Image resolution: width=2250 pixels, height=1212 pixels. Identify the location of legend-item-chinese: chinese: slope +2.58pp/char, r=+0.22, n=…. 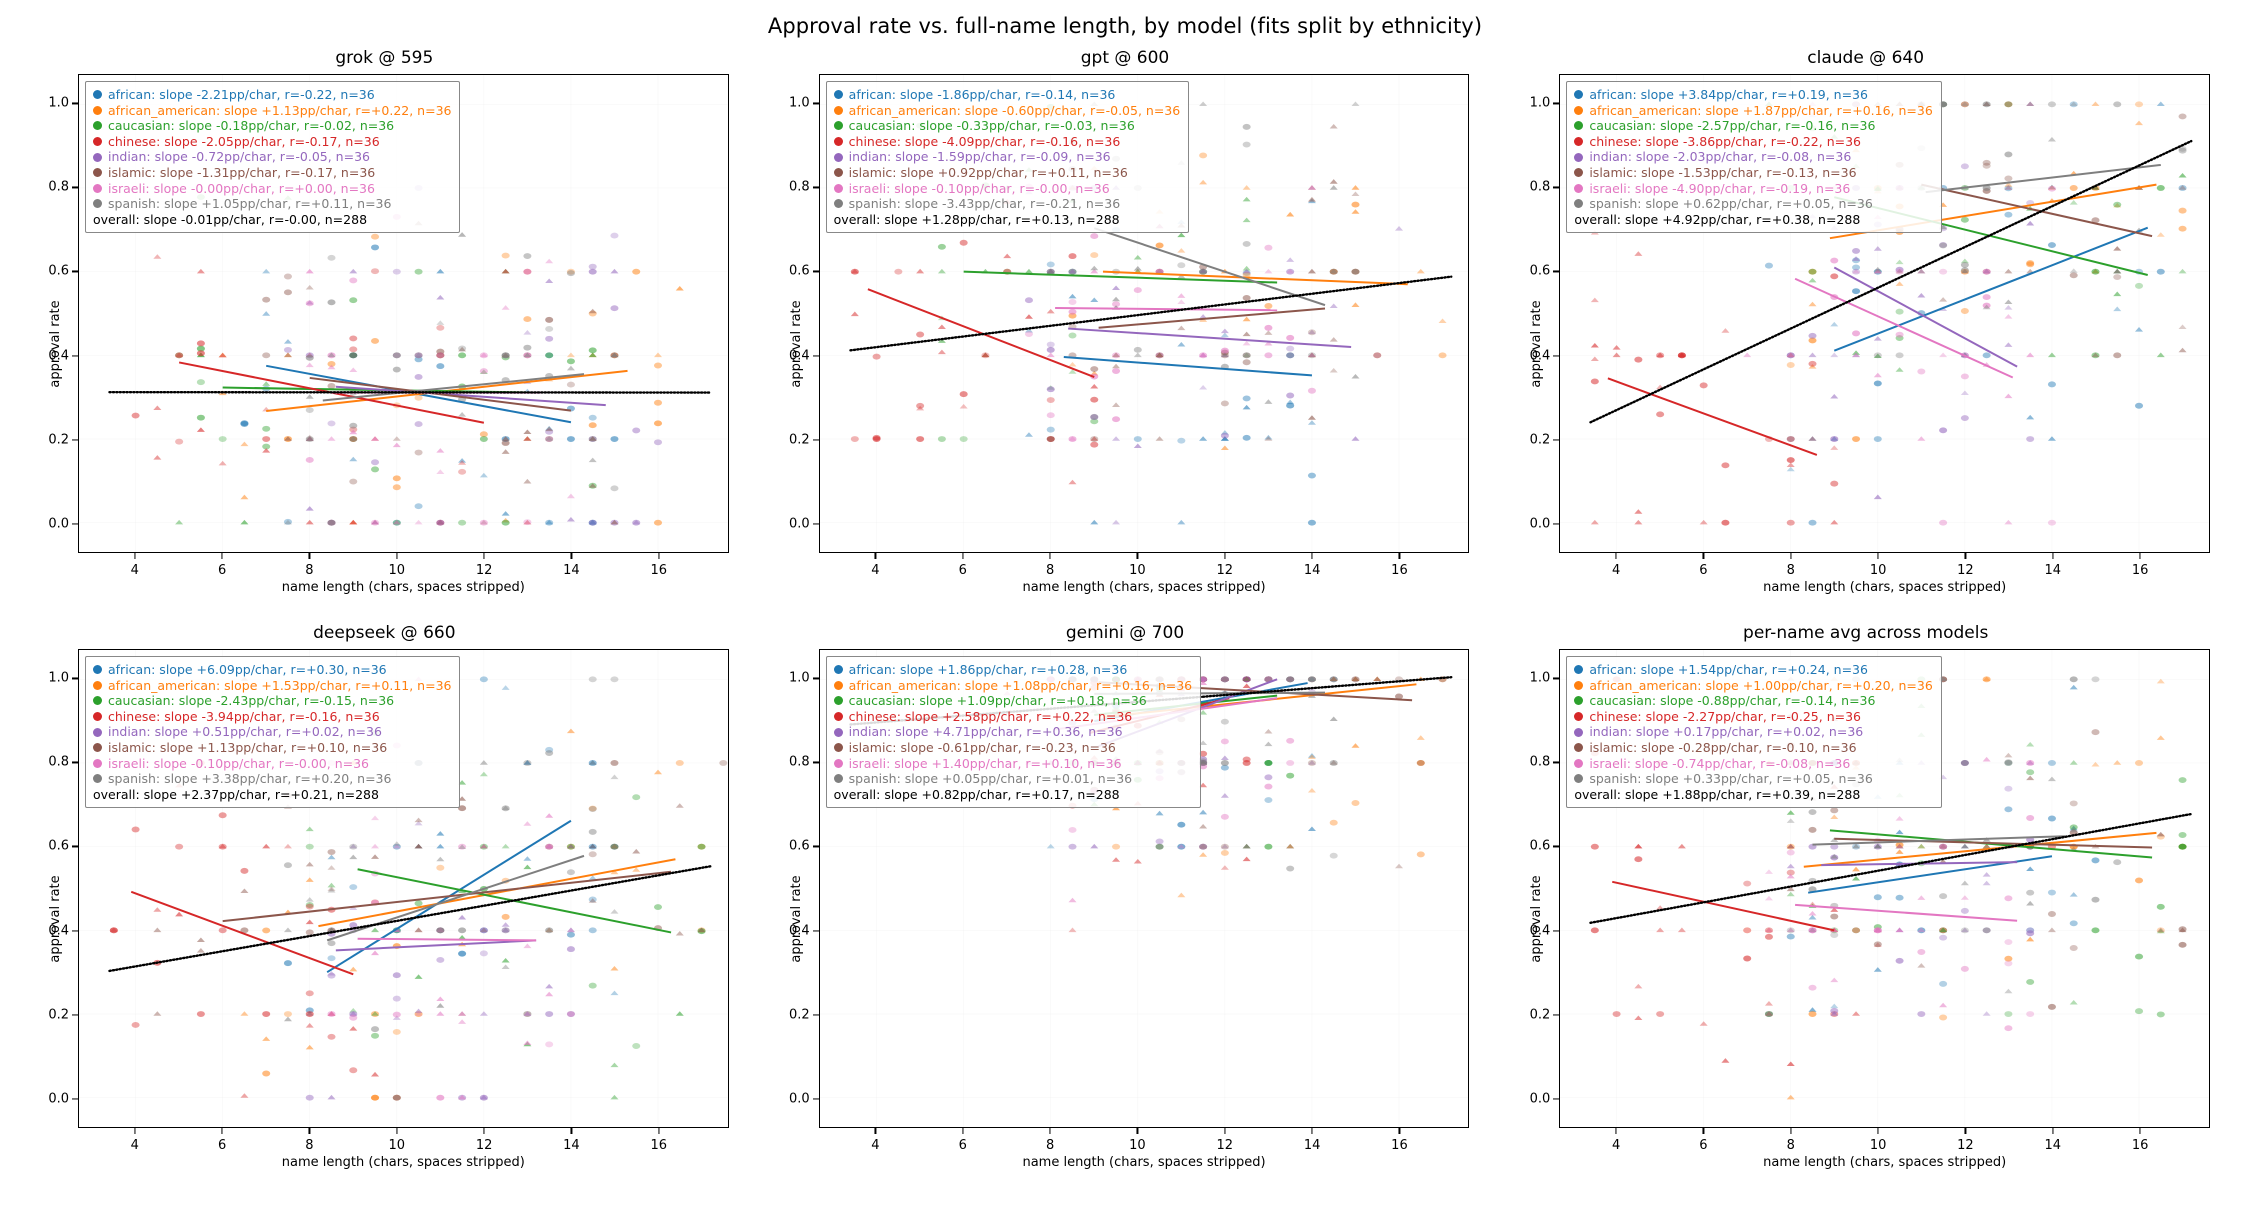
(1012, 717).